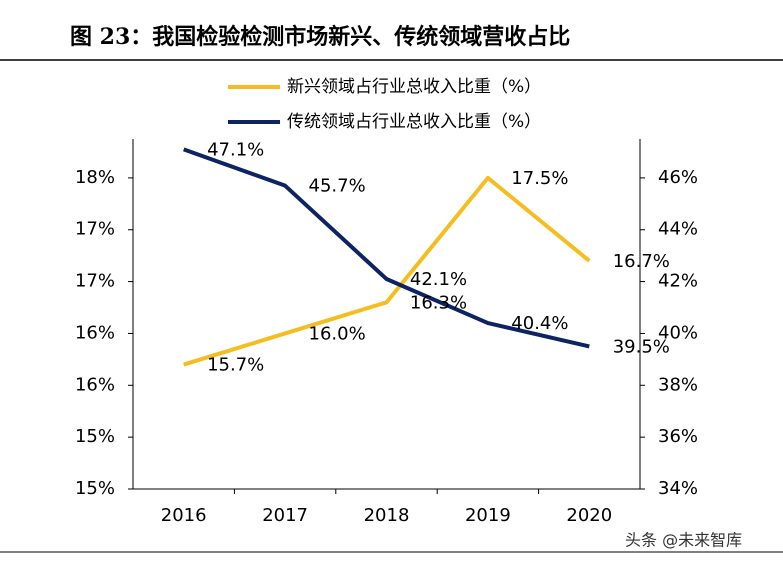 This screenshot has height=565, width=783. Describe the element at coordinates (539, 323) in the screenshot. I see `data-label: 40.4%` at that location.